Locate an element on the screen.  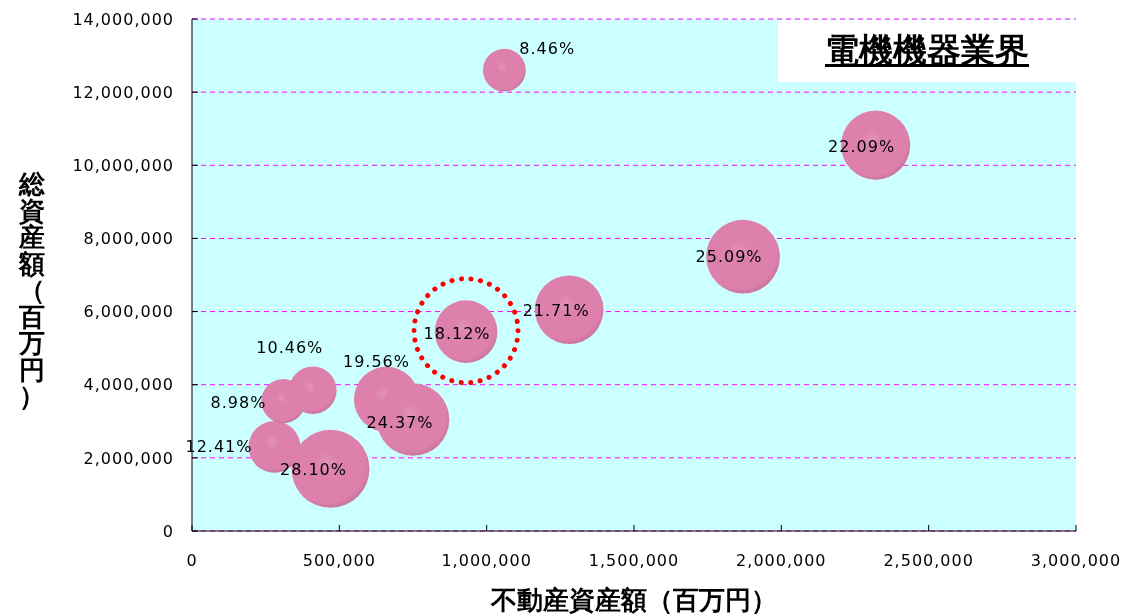
x-tick-label: 2,000,000 is located at coordinates (781, 561).